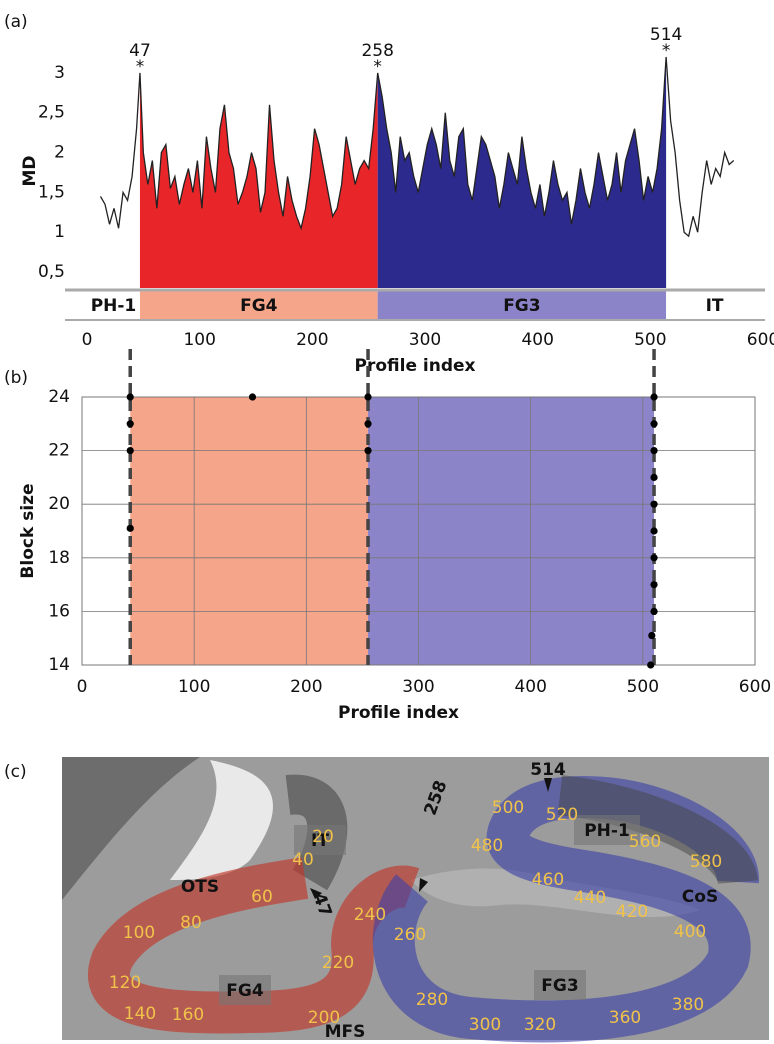 The width and height of the screenshot is (774, 1044). I want to click on sulcus, so click(221, 820).